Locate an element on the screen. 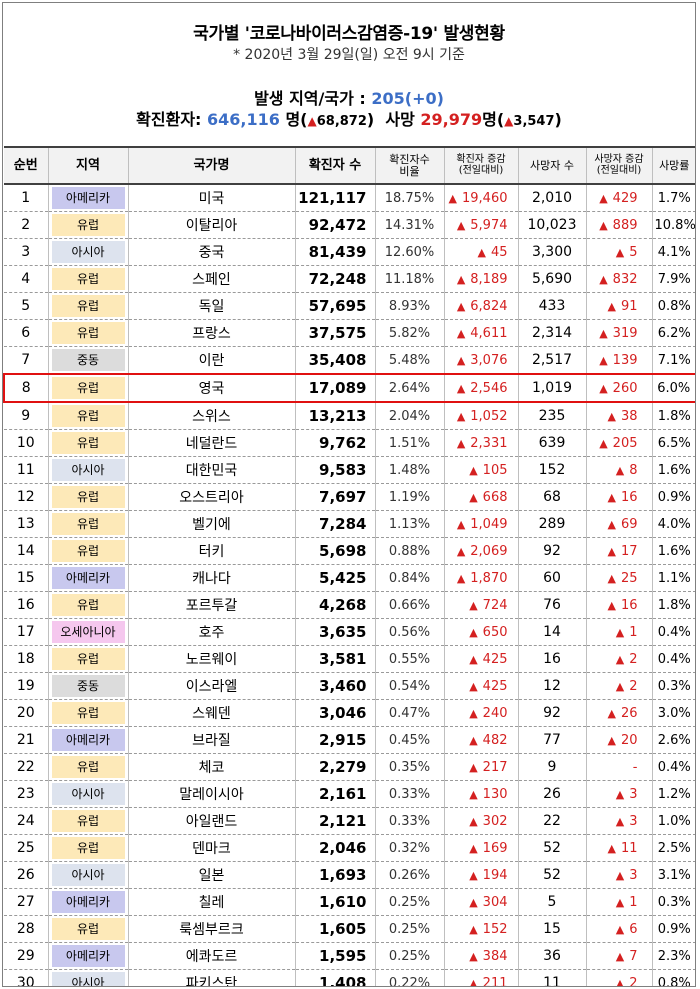  fatality-rate-cell: 0.4% is located at coordinates (673, 632).